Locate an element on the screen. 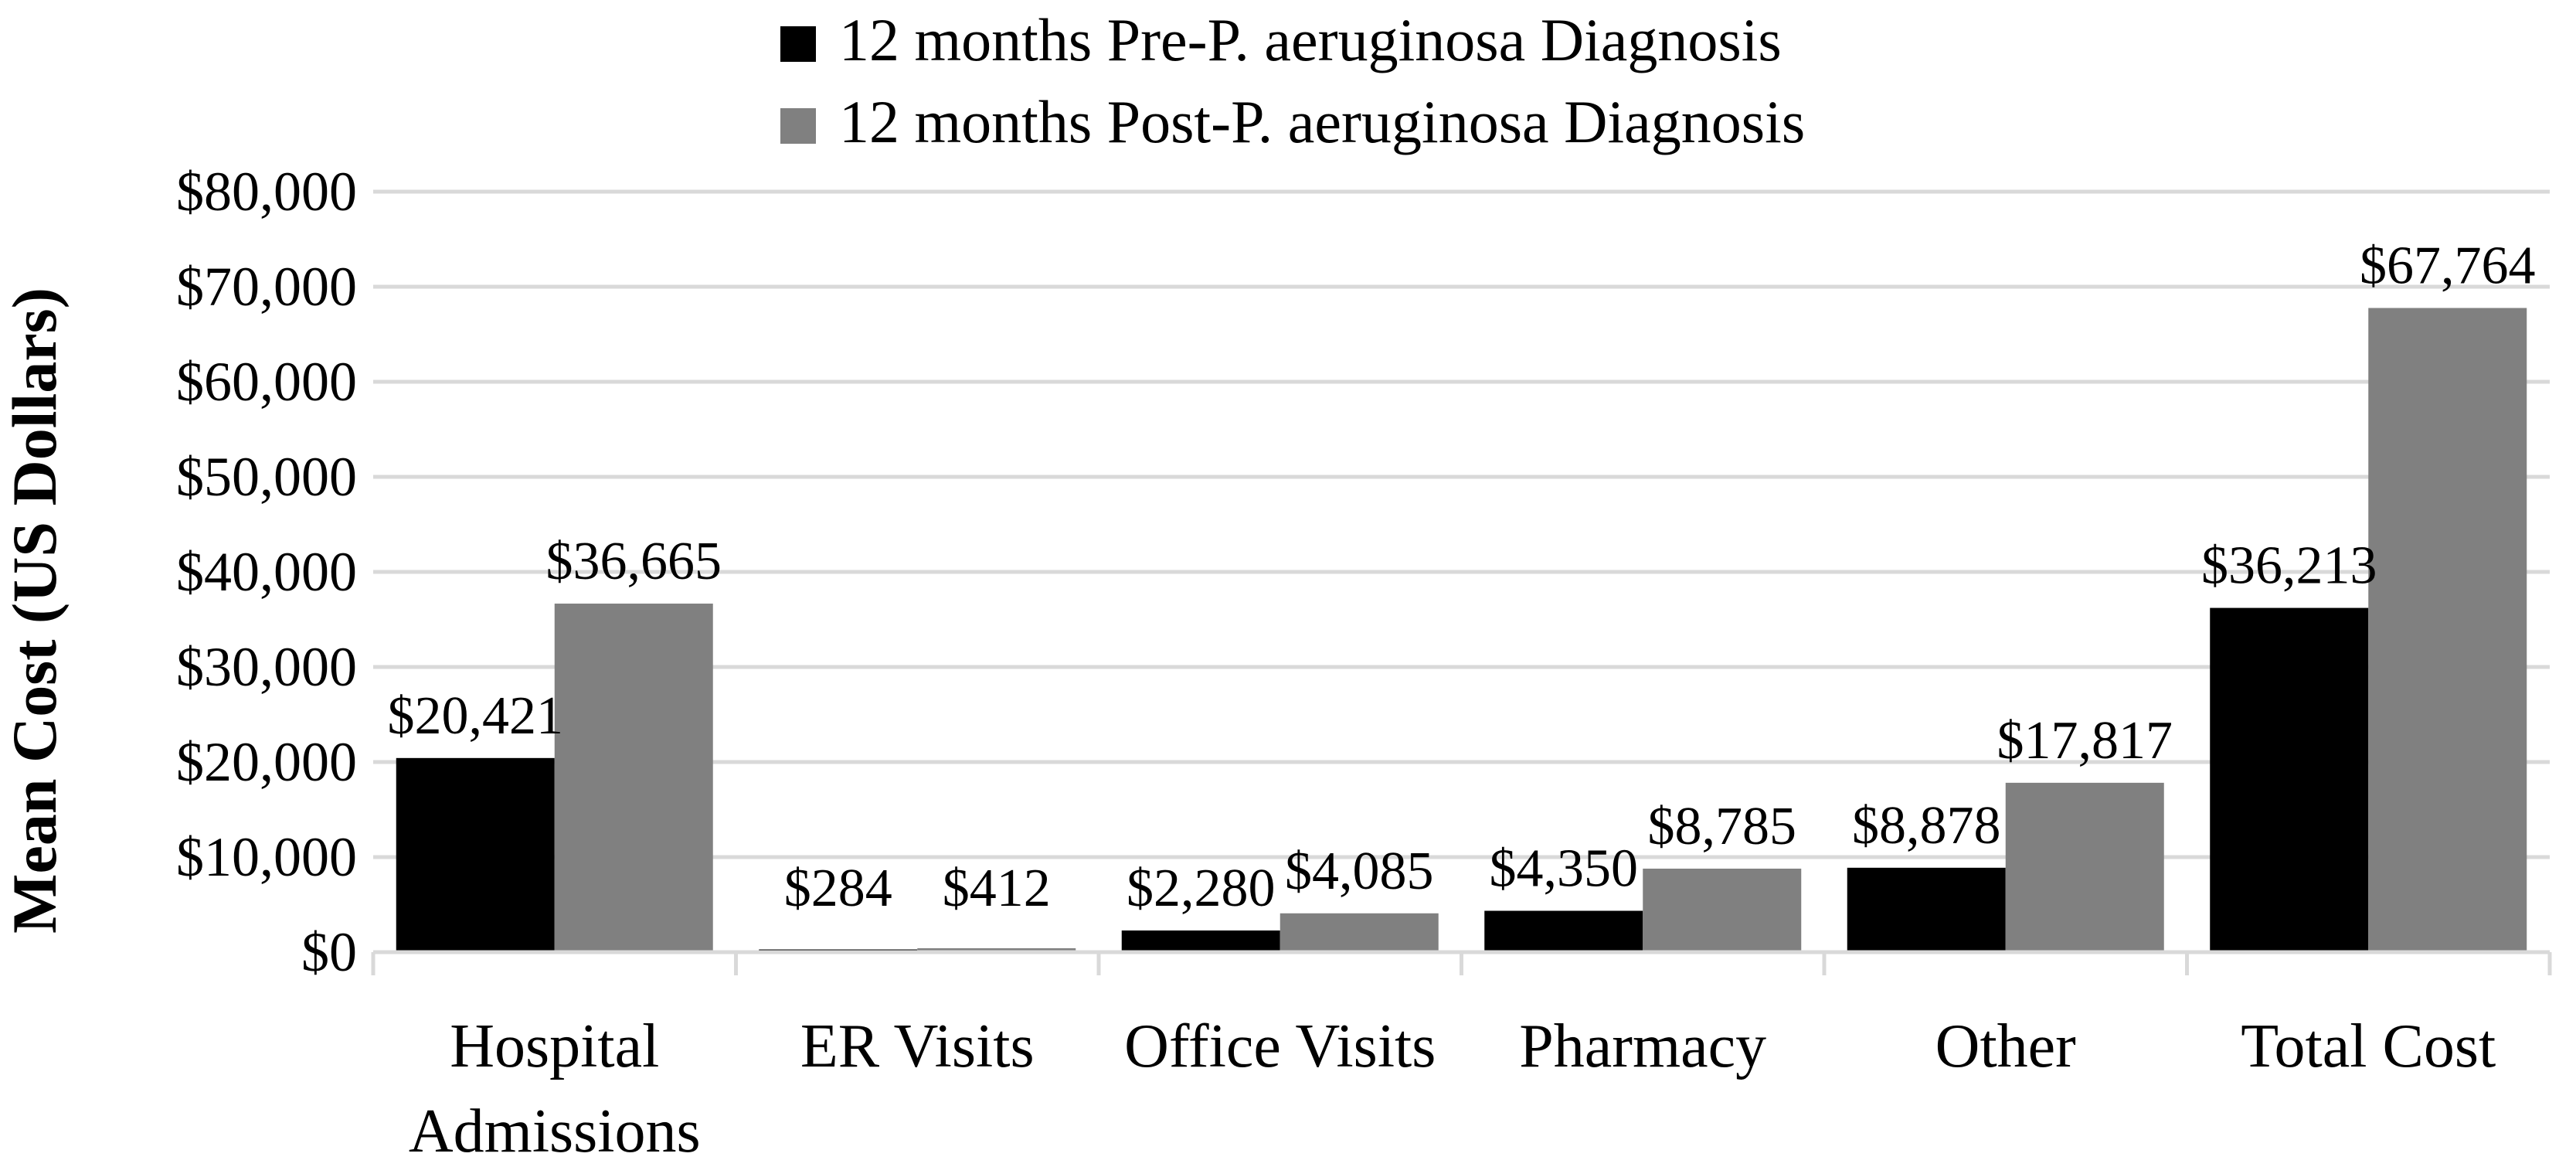  data-label: $36,665 is located at coordinates (634, 561).